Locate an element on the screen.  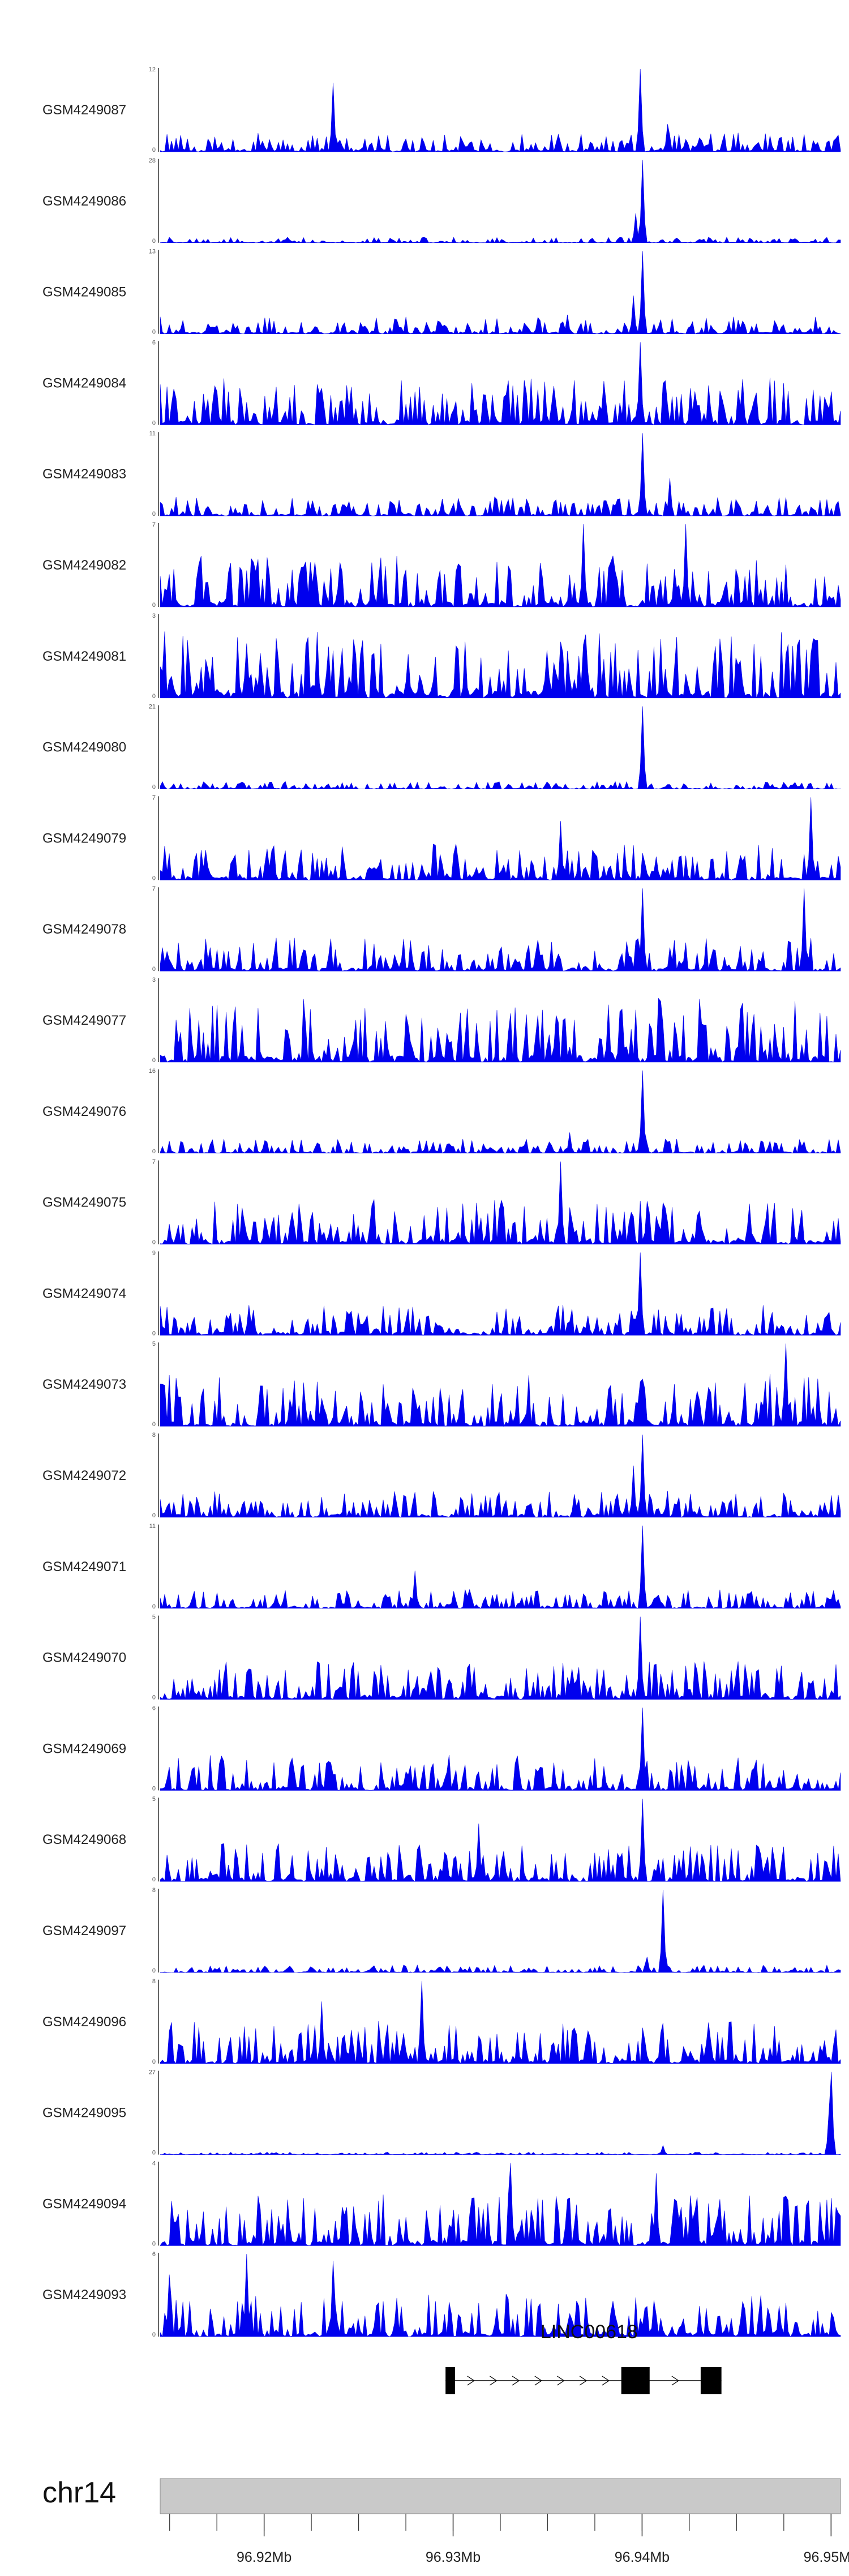
track-label: GSM4249075 is located at coordinates (84, 1202).